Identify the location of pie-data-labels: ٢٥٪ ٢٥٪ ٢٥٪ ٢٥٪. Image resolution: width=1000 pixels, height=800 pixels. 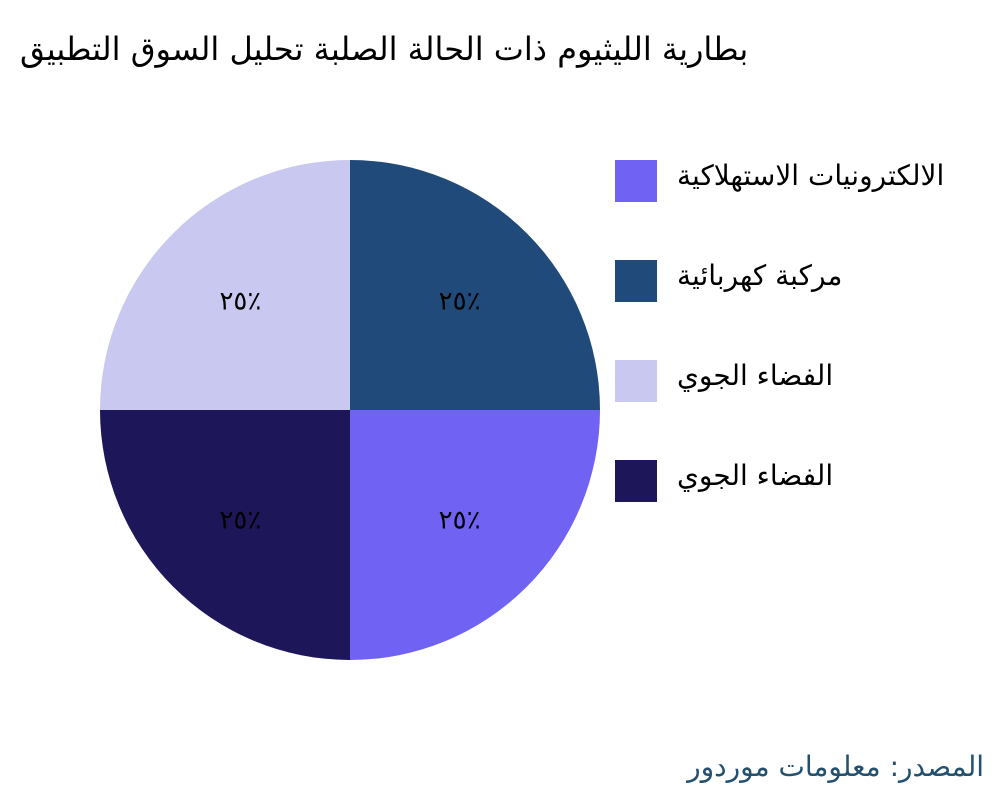
(349, 410).